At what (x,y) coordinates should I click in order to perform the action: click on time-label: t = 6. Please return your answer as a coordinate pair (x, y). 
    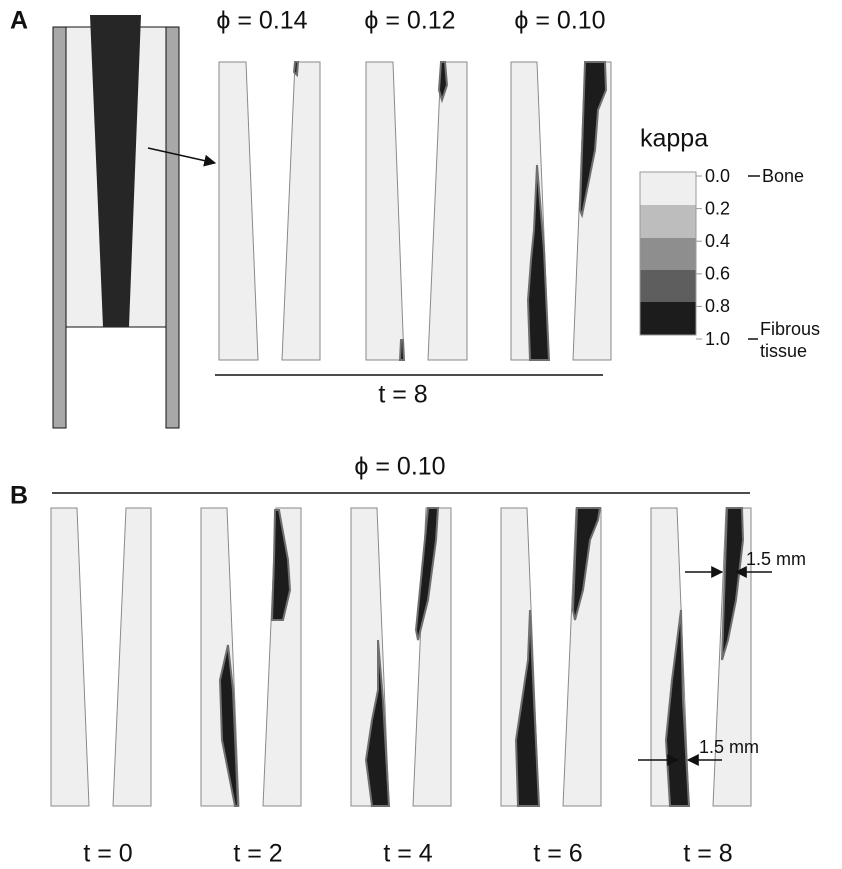
    Looking at the image, I should click on (557, 854).